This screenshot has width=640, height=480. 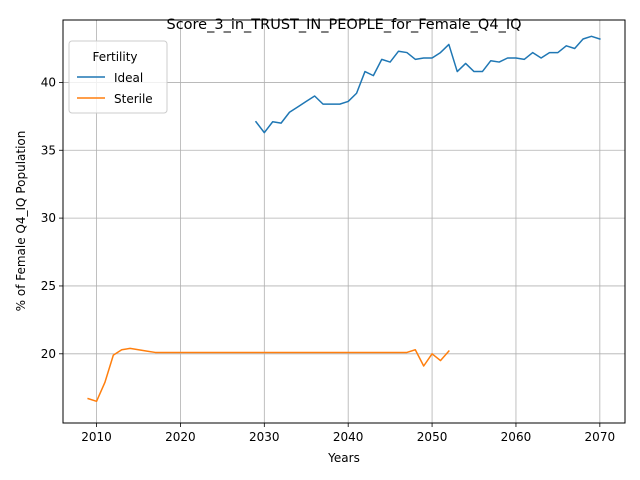 I want to click on y-tick-label: 20, so click(x=48, y=354).